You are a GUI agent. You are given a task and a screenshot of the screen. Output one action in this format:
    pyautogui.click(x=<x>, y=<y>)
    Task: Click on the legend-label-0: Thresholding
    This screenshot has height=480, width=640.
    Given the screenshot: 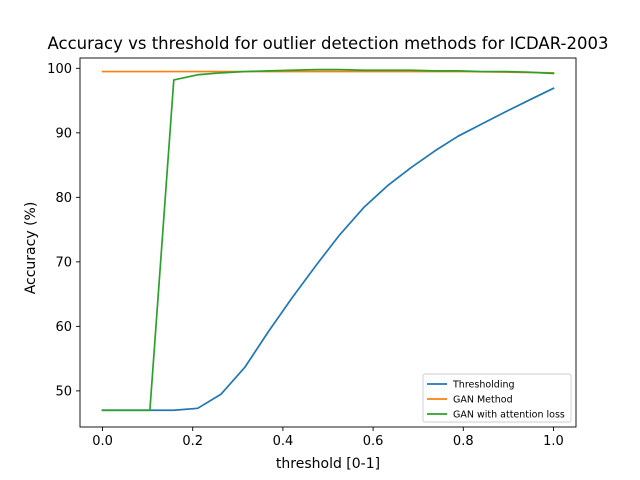 What is the action you would take?
    pyautogui.click(x=483, y=385)
    